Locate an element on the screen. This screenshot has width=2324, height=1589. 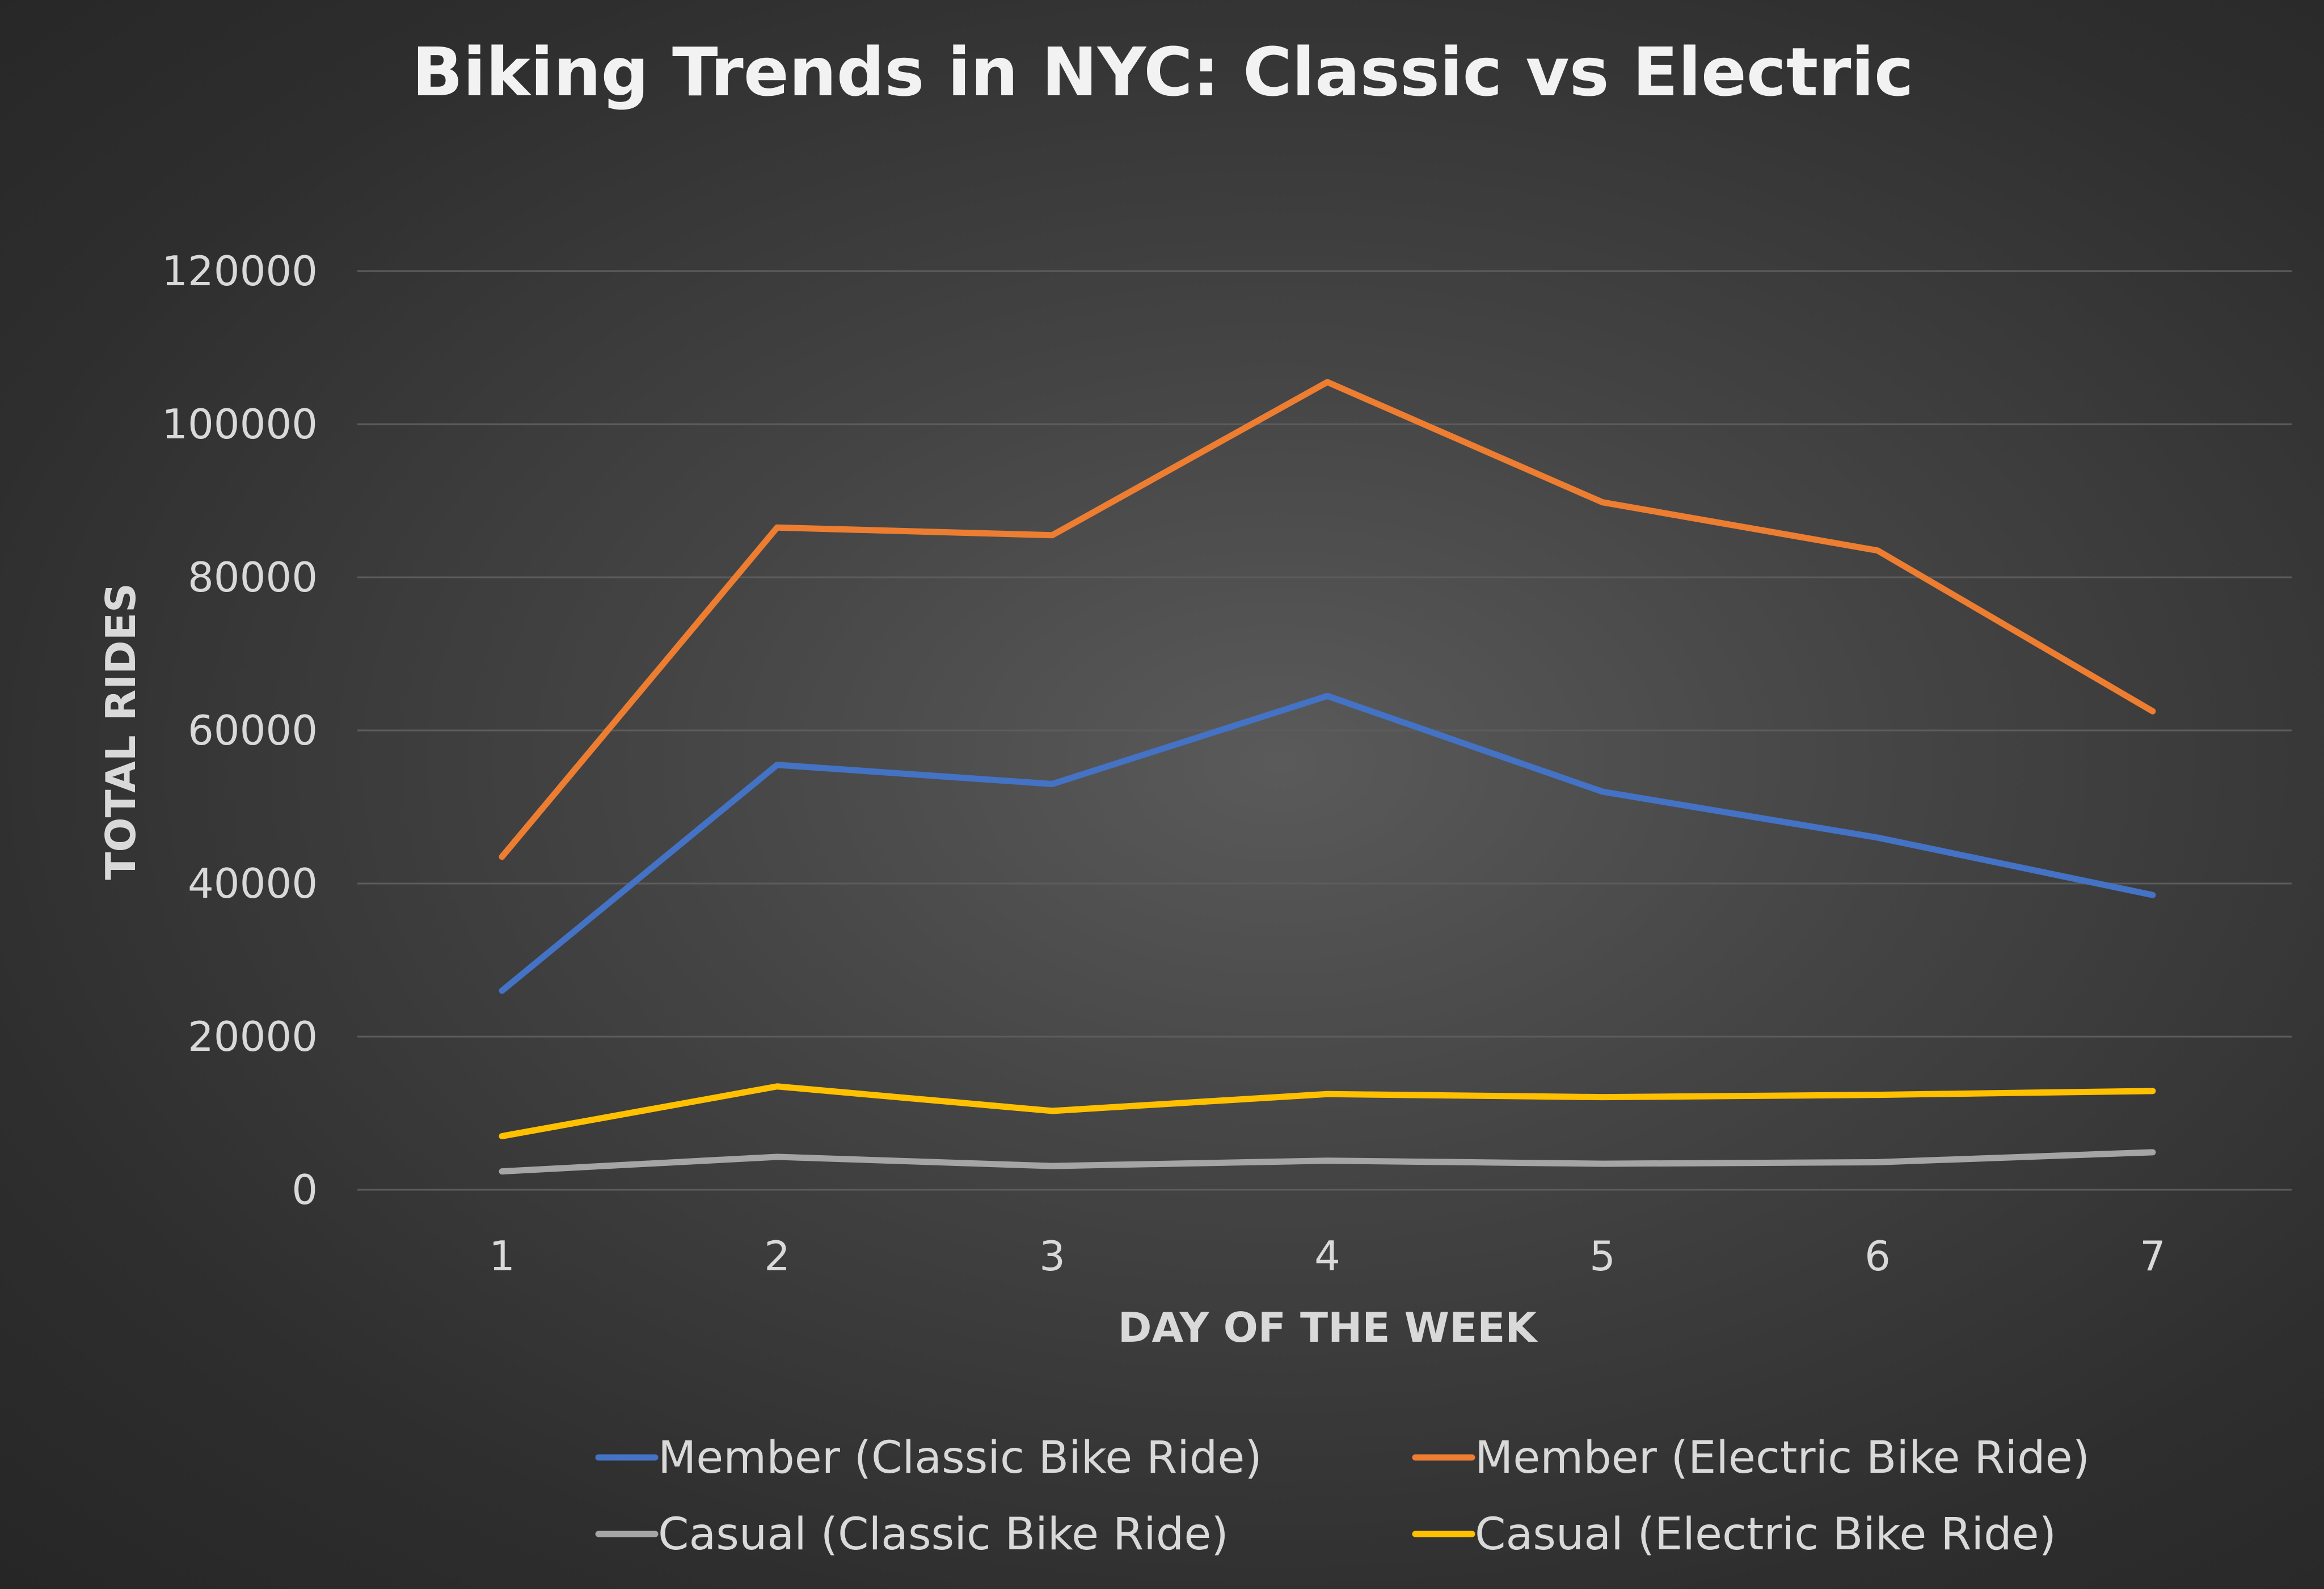
y-tick-label: 40000 is located at coordinates (253, 883).